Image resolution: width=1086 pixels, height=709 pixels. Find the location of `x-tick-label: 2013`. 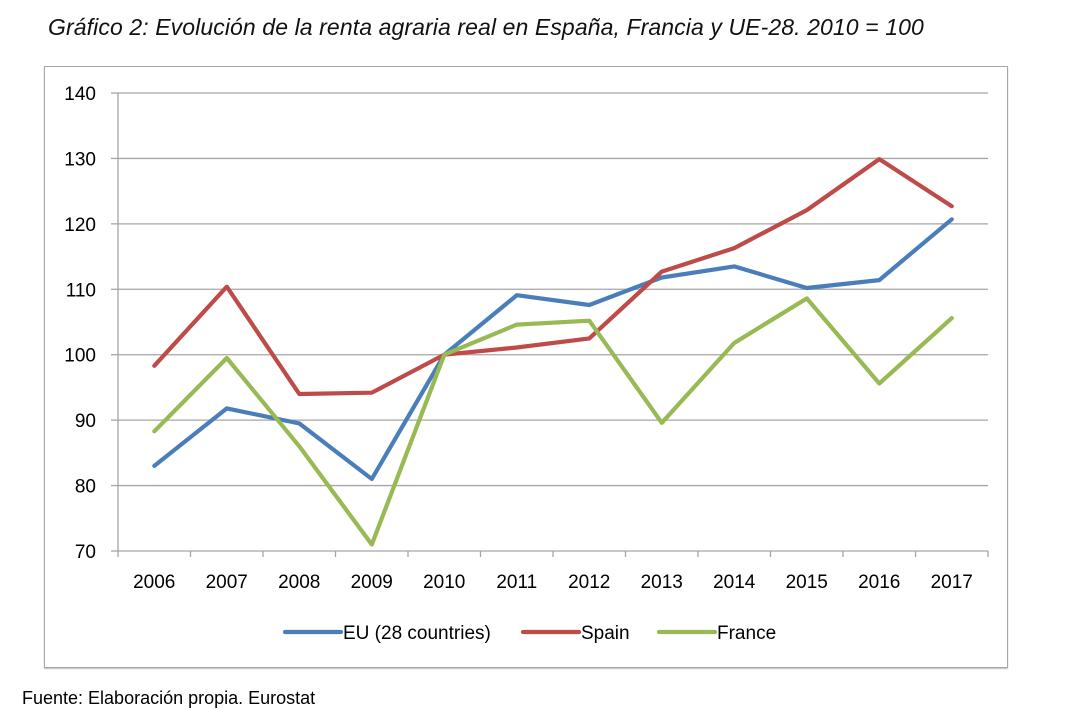

x-tick-label: 2013 is located at coordinates (662, 582).